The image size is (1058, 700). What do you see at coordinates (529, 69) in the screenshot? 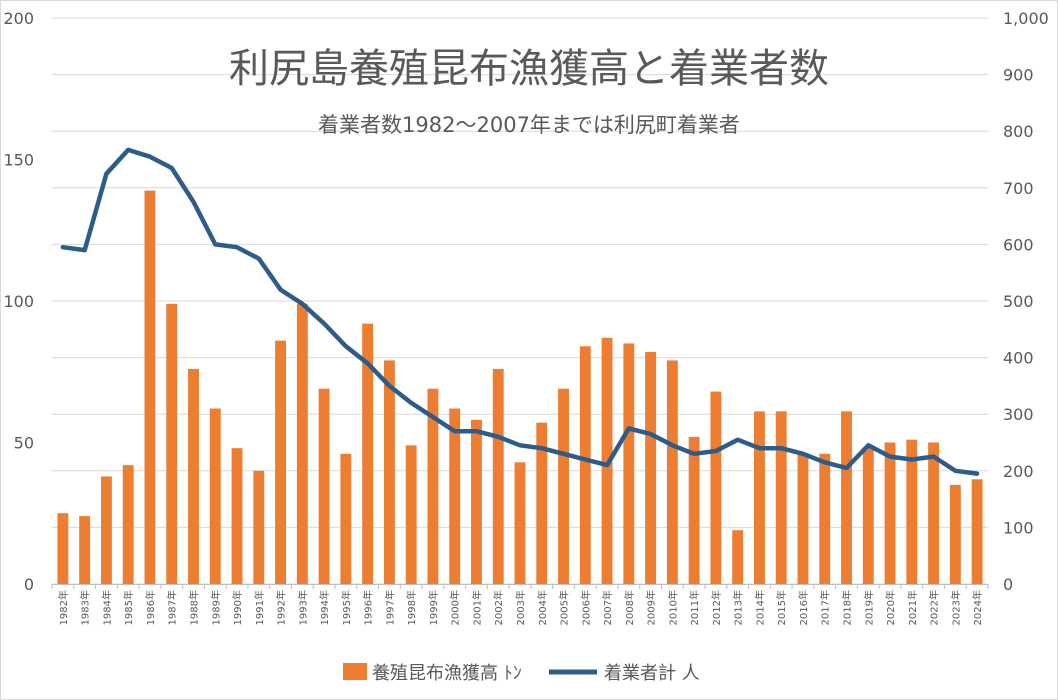
I see `chart-title: 利尻島養殖昆布漁獲高と着業者数` at bounding box center [529, 69].